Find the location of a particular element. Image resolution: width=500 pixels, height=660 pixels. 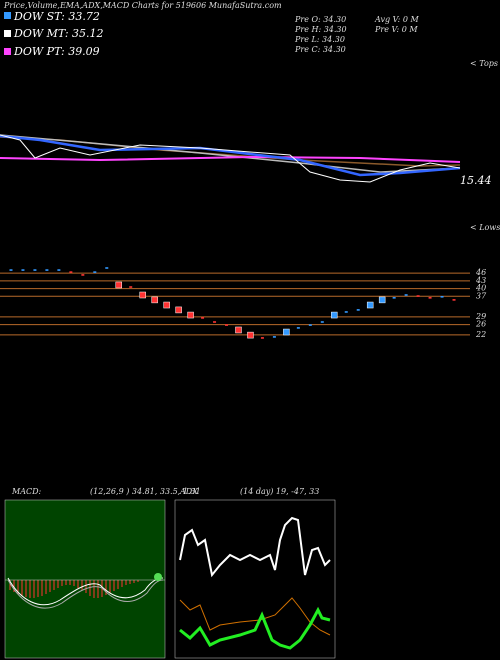

level-label: 43 is located at coordinates (480, 280).